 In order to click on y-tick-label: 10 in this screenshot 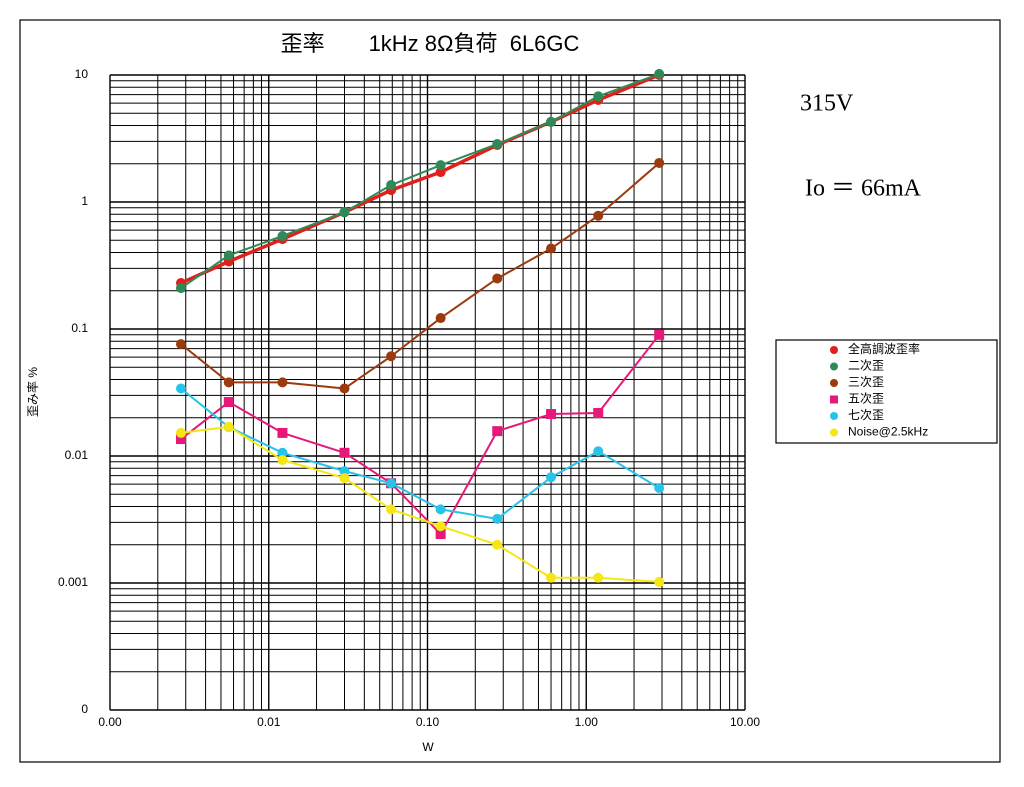, I will do `click(82, 74)`.